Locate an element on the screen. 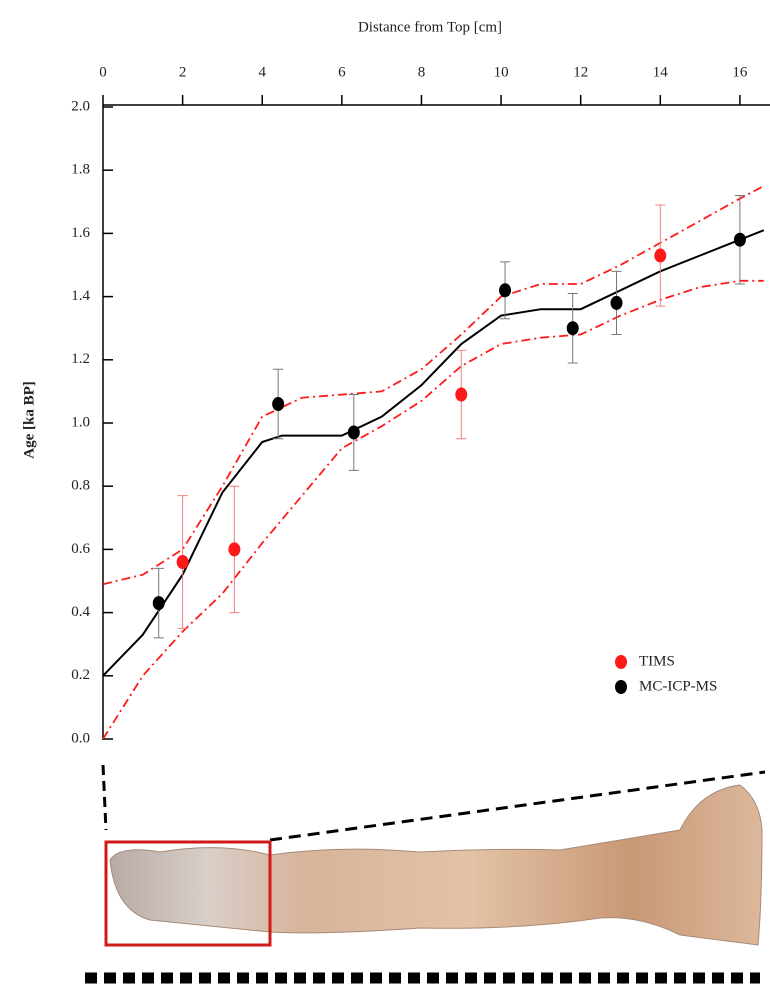 Image resolution: width=770 pixels, height=999 pixels. y-tick-label: 1.4 is located at coordinates (80, 296).